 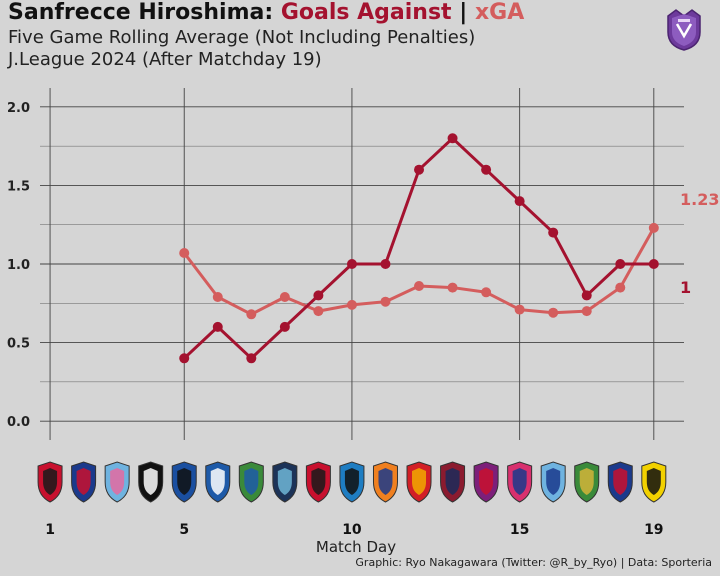 What do you see at coordinates (684, 30) in the screenshot?
I see `sanfrecce-crest-icon` at bounding box center [684, 30].